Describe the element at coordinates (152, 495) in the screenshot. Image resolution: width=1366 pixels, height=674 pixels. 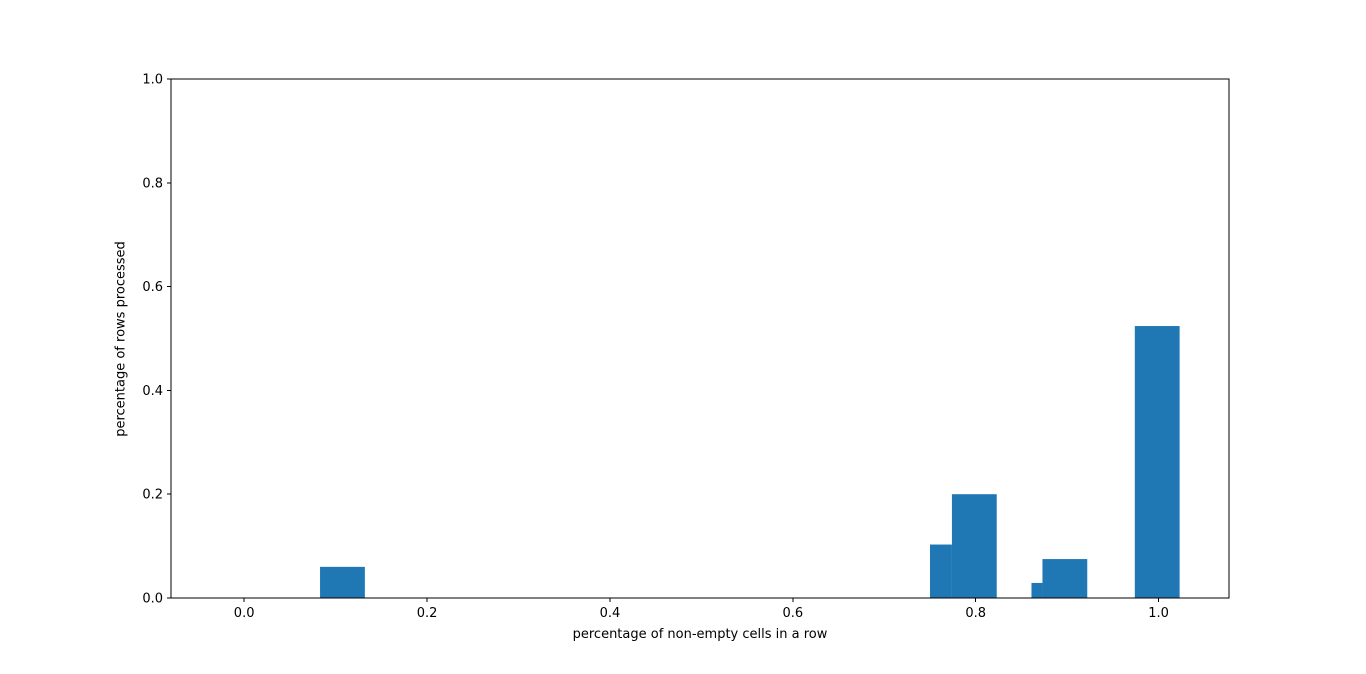
I see `y-tick-label: 0.2` at that location.